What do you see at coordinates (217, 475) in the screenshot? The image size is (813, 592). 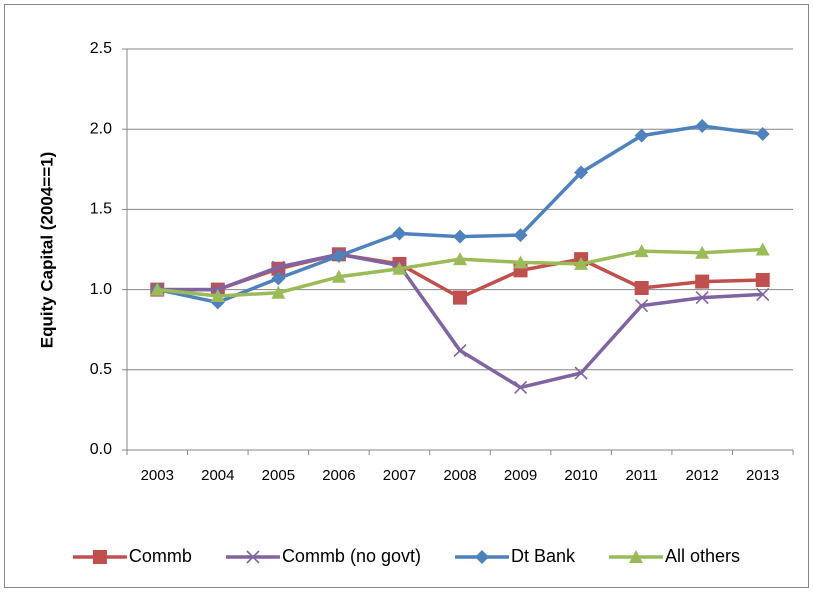 I see `x-tick-label: 2004` at bounding box center [217, 475].